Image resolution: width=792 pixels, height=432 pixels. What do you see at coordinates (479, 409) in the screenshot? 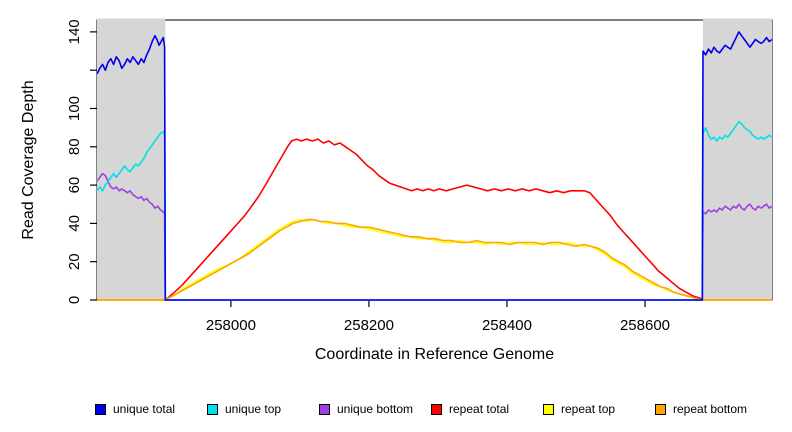
I see `legend-label: repeat total` at bounding box center [479, 409].